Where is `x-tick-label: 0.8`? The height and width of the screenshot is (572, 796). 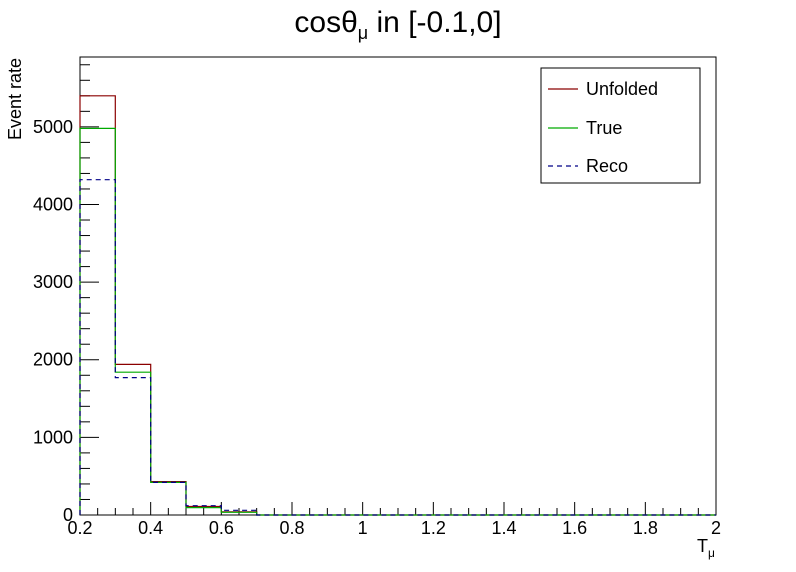 x-tick-label: 0.8 is located at coordinates (291, 528).